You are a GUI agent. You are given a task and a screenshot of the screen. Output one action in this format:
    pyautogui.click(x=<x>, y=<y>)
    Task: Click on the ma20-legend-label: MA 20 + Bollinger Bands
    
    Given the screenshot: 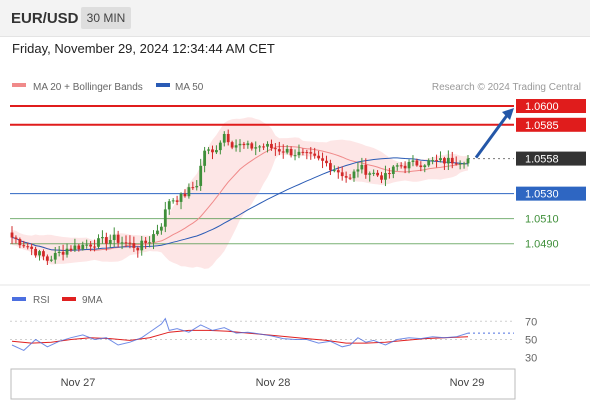 What is the action you would take?
    pyautogui.click(x=88, y=87)
    